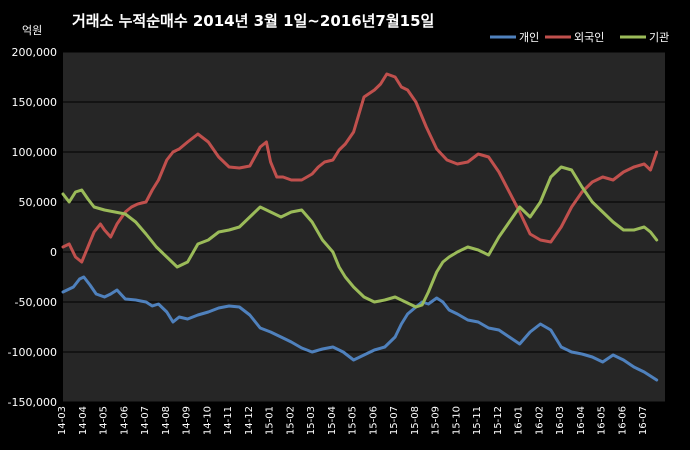 This screenshot has height=450, width=690. What do you see at coordinates (253, 21) in the screenshot?
I see `chart-title: 거래소 누적순매수 2014년 3월 1일~2016년7월15일` at bounding box center [253, 21].